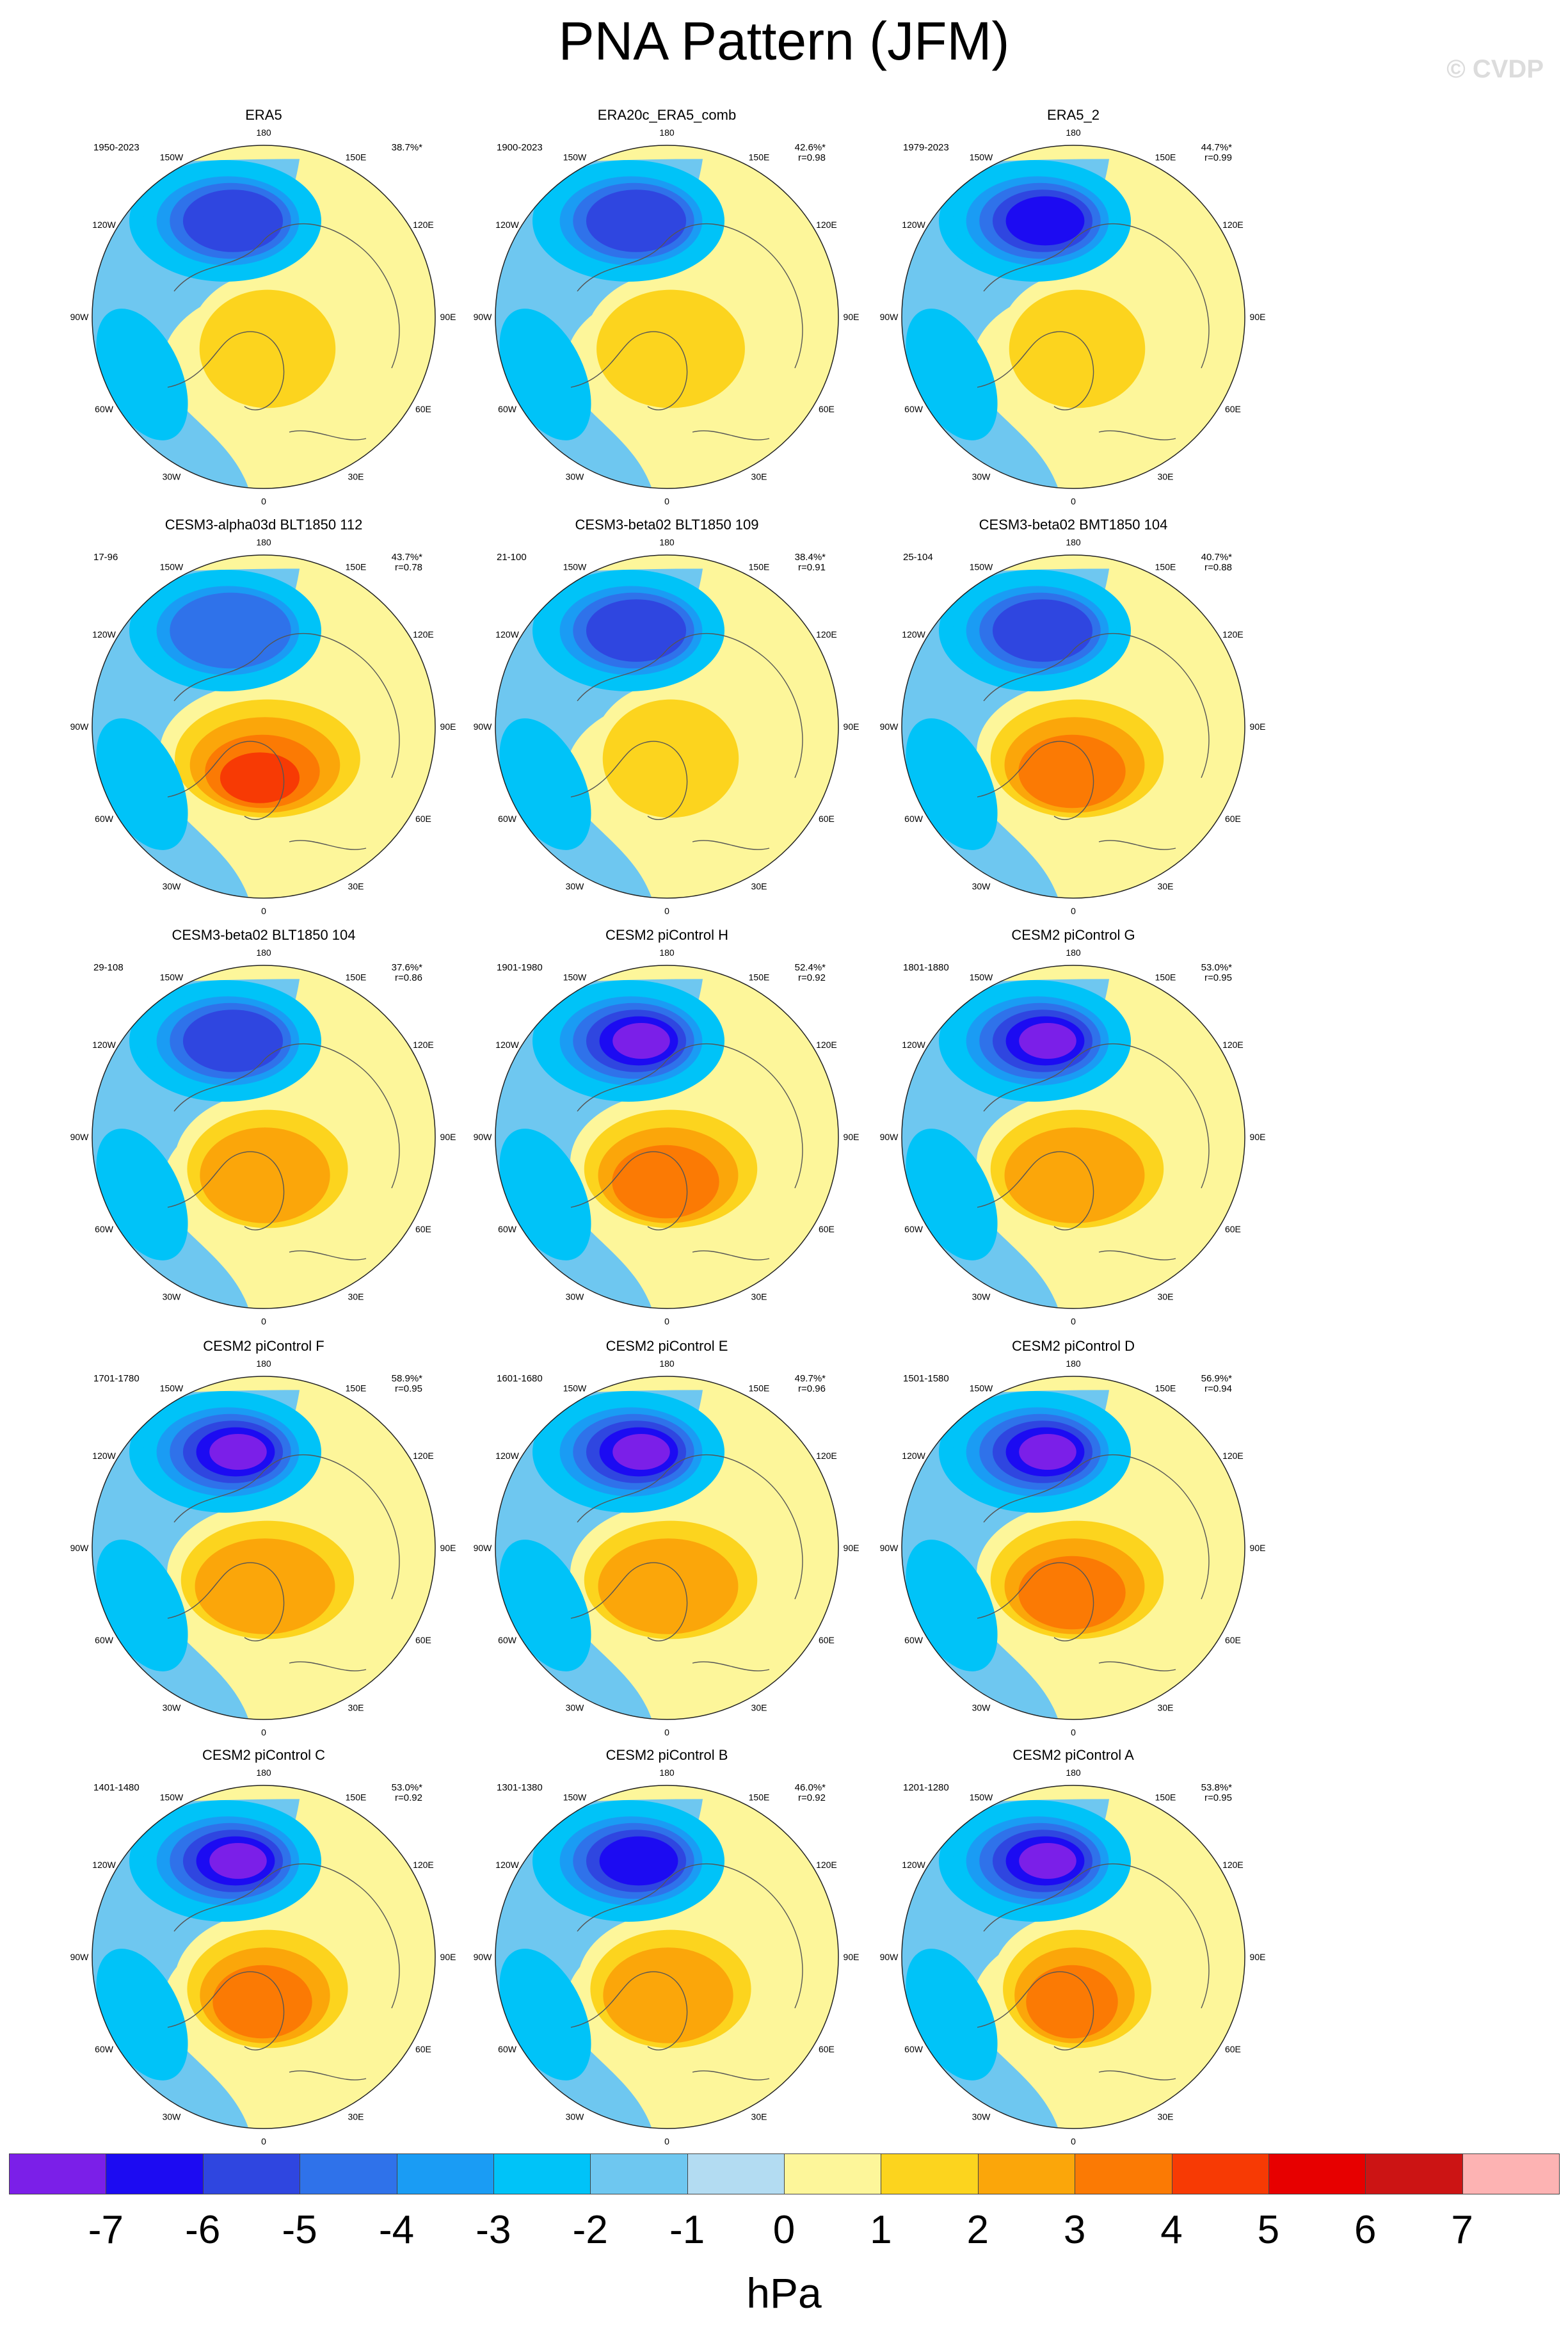 The image size is (1568, 2334). Describe the element at coordinates (105, 558) in the screenshot. I see `panel-years: 17-96` at that location.